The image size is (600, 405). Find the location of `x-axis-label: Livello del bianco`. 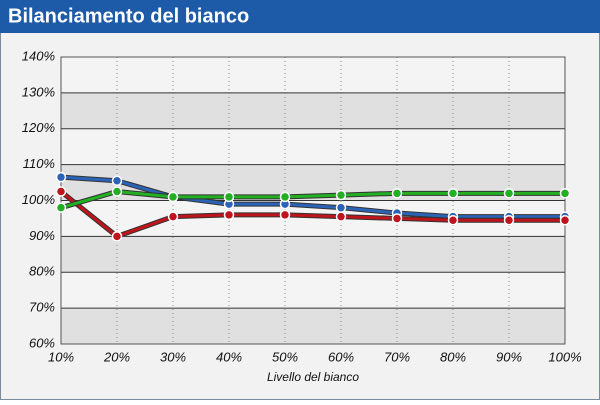

x-axis-label: Livello del bianco is located at coordinates (313, 377).